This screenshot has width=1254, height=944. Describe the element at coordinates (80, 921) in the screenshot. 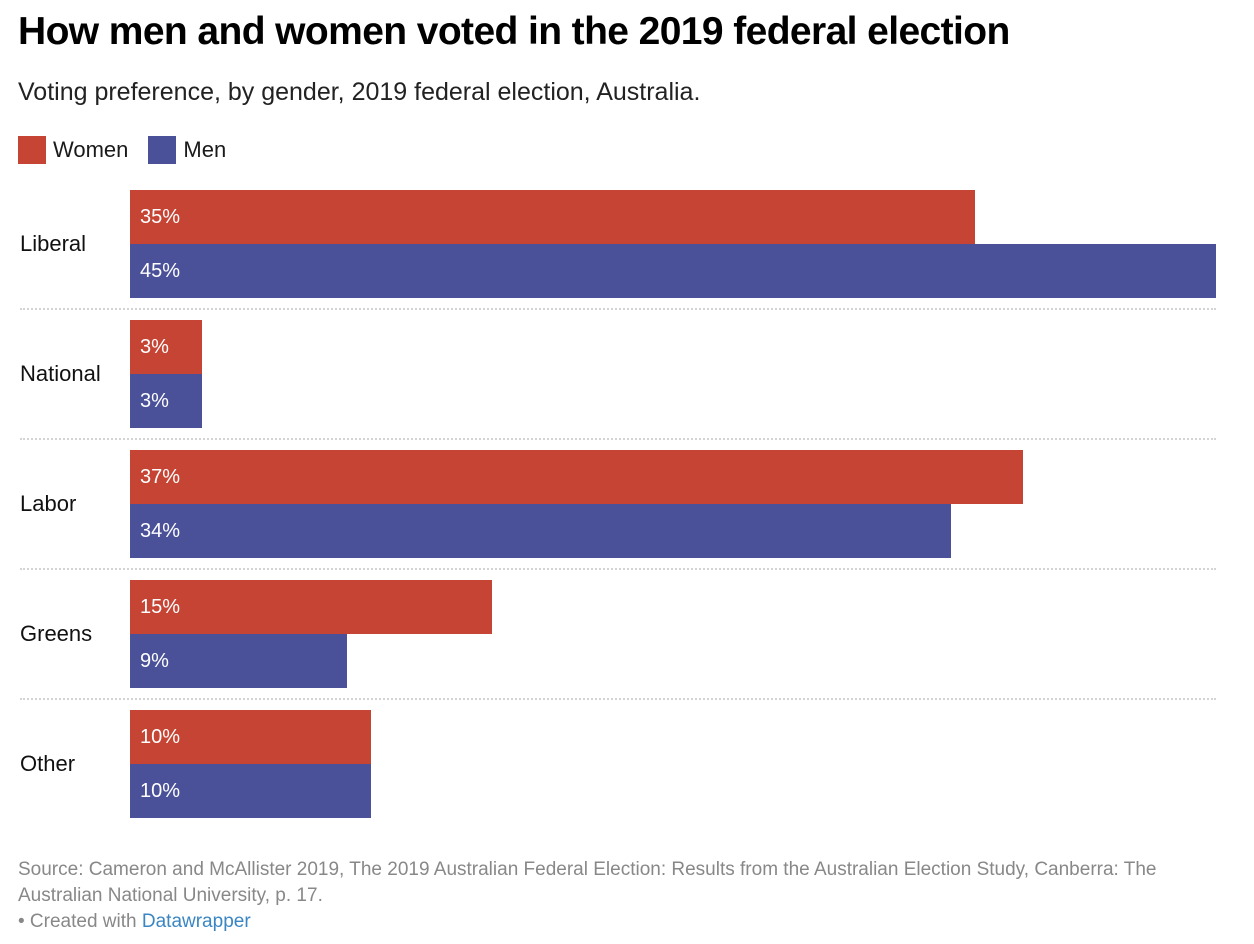

I see `credit-text: • Created with` at that location.